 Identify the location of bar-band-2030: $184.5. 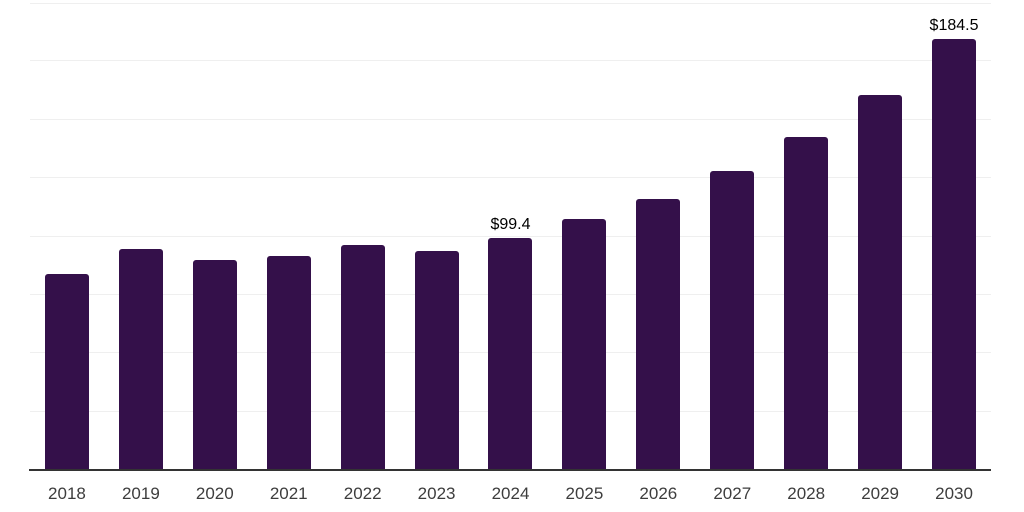
(954, 236).